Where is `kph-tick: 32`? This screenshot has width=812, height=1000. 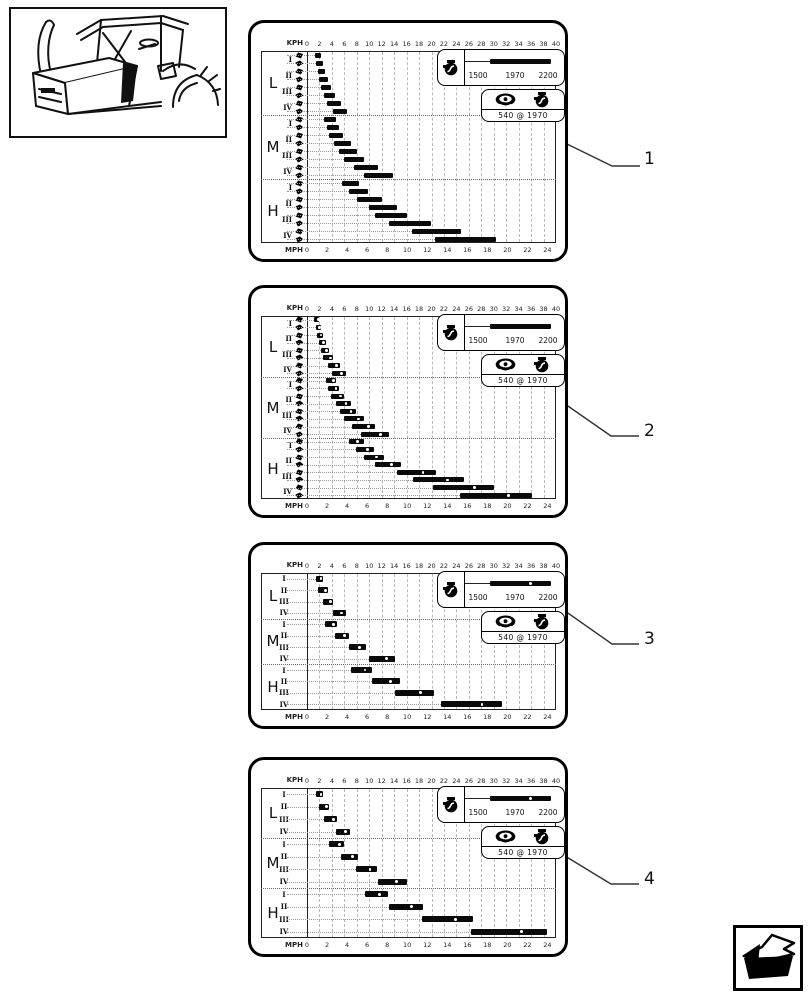
kph-tick: 32 is located at coordinates (506, 309).